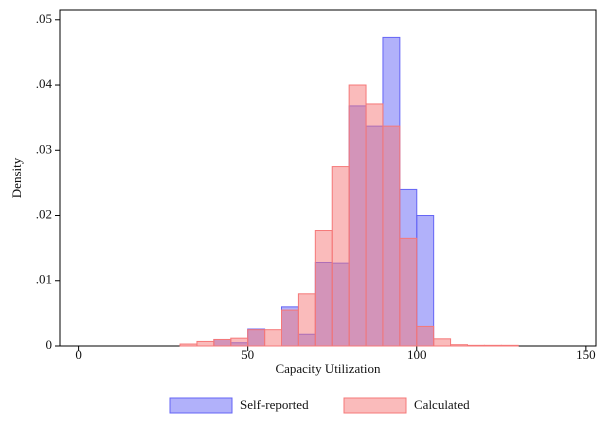  What do you see at coordinates (44, 213) in the screenshot?
I see `y-tick-label: .02` at bounding box center [44, 213].